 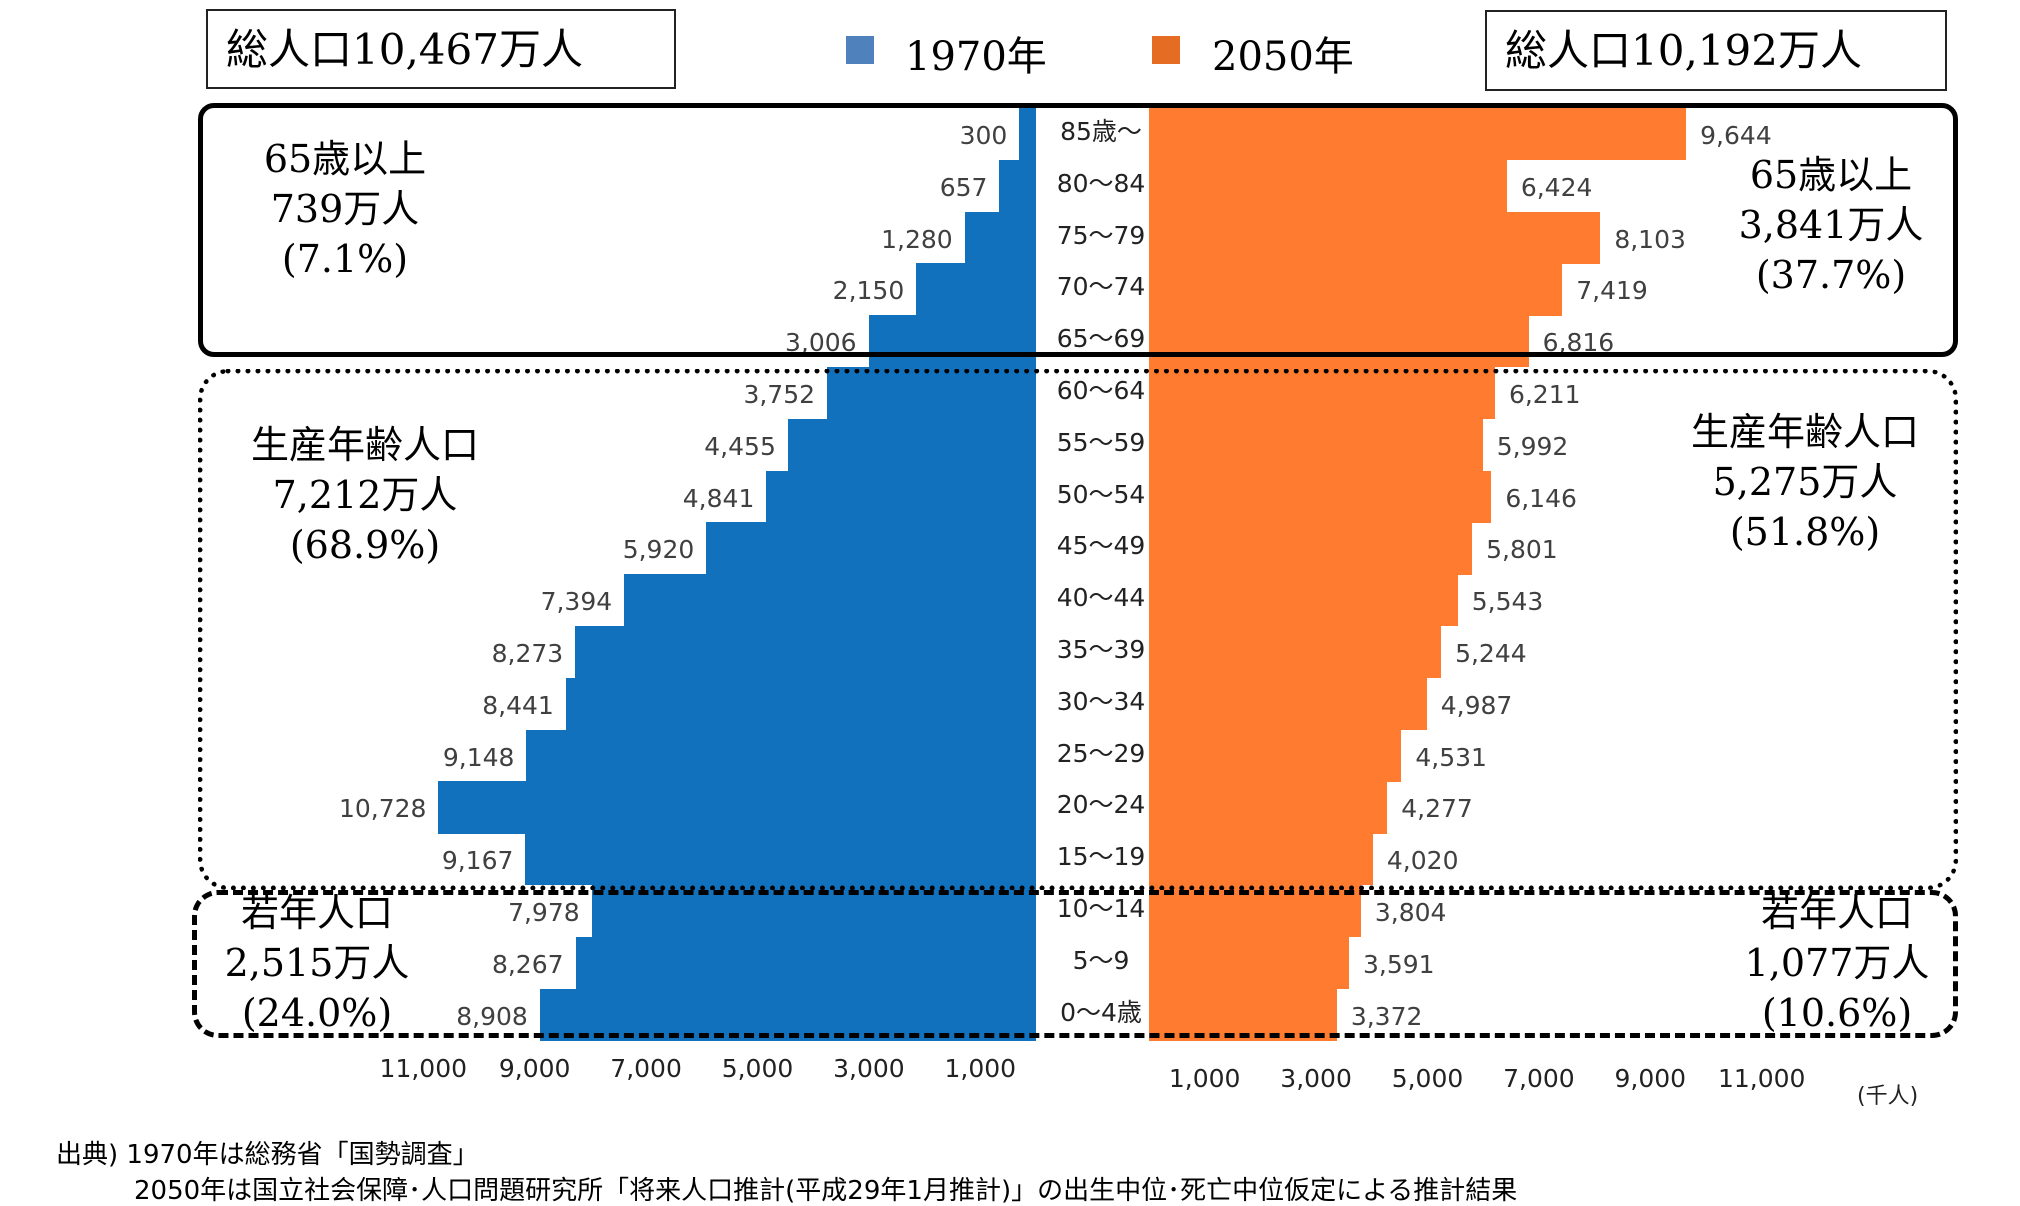 I want to click on age-label: 20～24, so click(x=1101, y=805).